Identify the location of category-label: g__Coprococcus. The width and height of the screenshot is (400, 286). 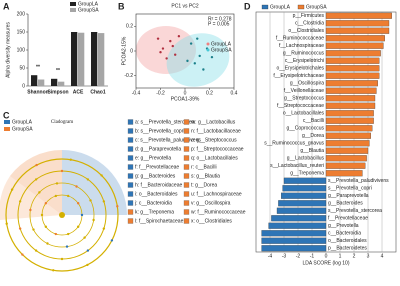
(305, 129).